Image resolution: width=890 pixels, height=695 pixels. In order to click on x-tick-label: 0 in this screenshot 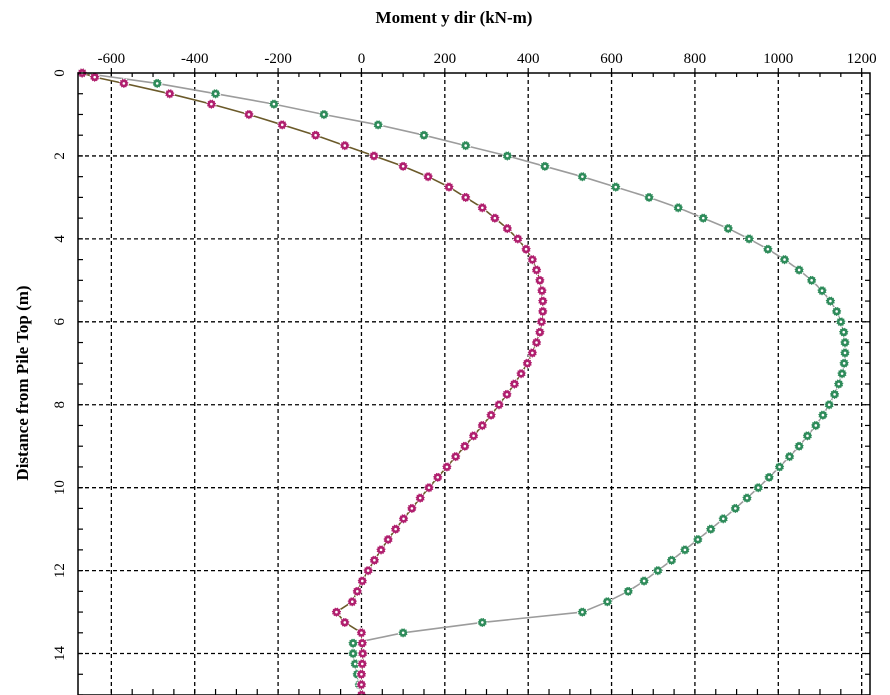, I will do `click(362, 59)`.